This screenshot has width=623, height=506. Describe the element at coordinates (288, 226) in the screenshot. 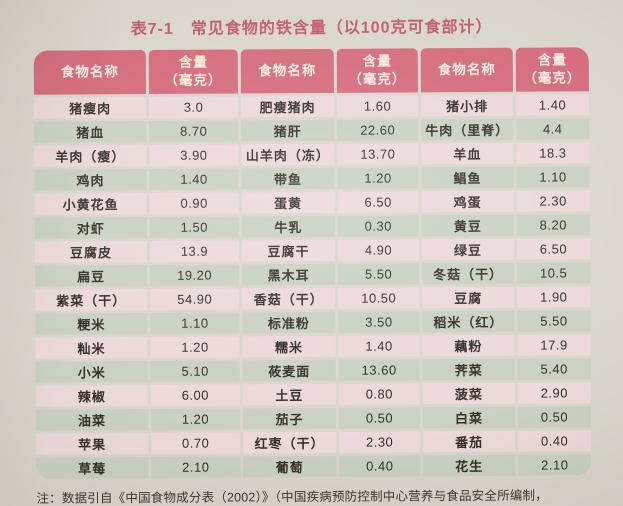

I see `food-name-cell: 牛乳` at that location.